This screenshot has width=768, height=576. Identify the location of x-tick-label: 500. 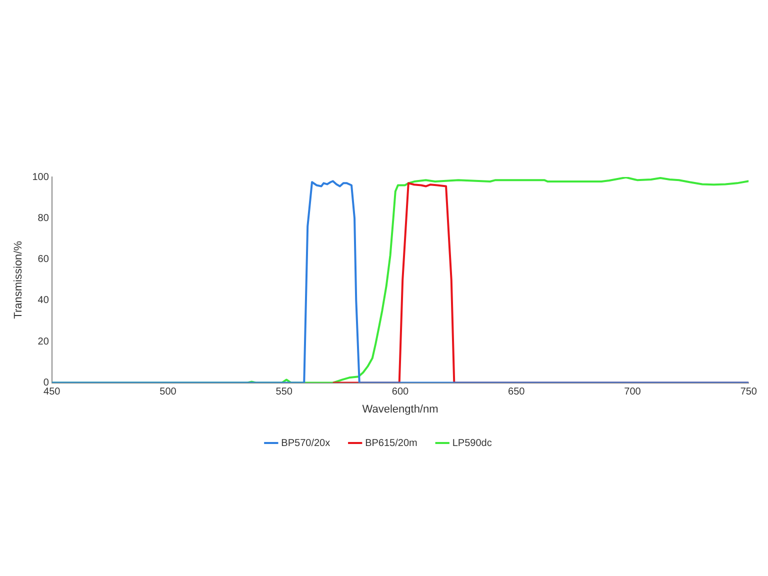
(168, 392).